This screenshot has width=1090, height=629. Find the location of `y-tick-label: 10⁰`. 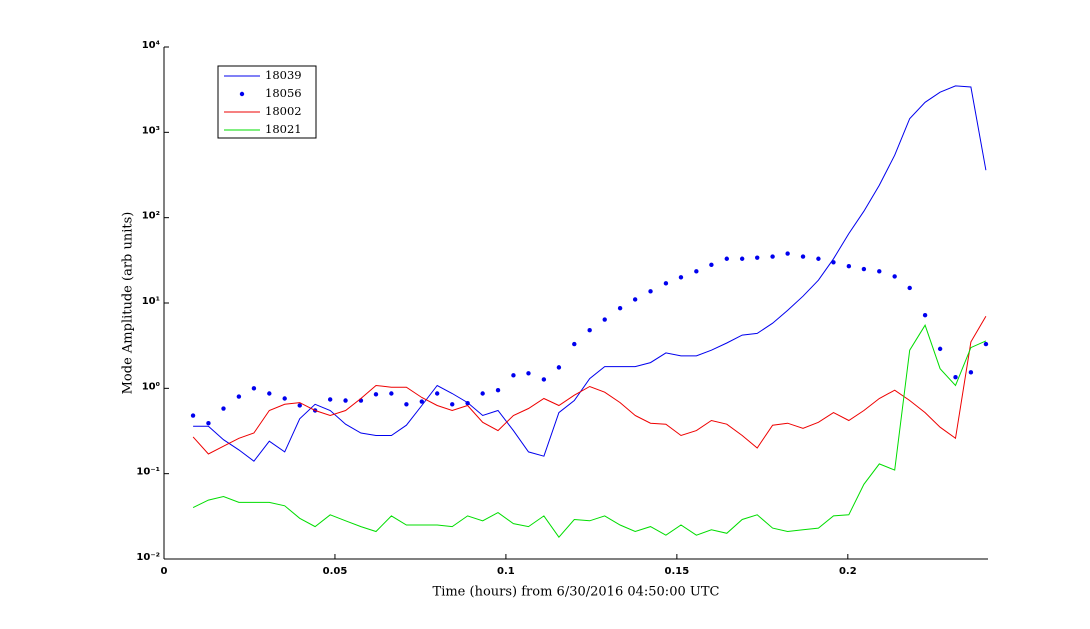

y-tick-label: 10⁰ is located at coordinates (151, 386).